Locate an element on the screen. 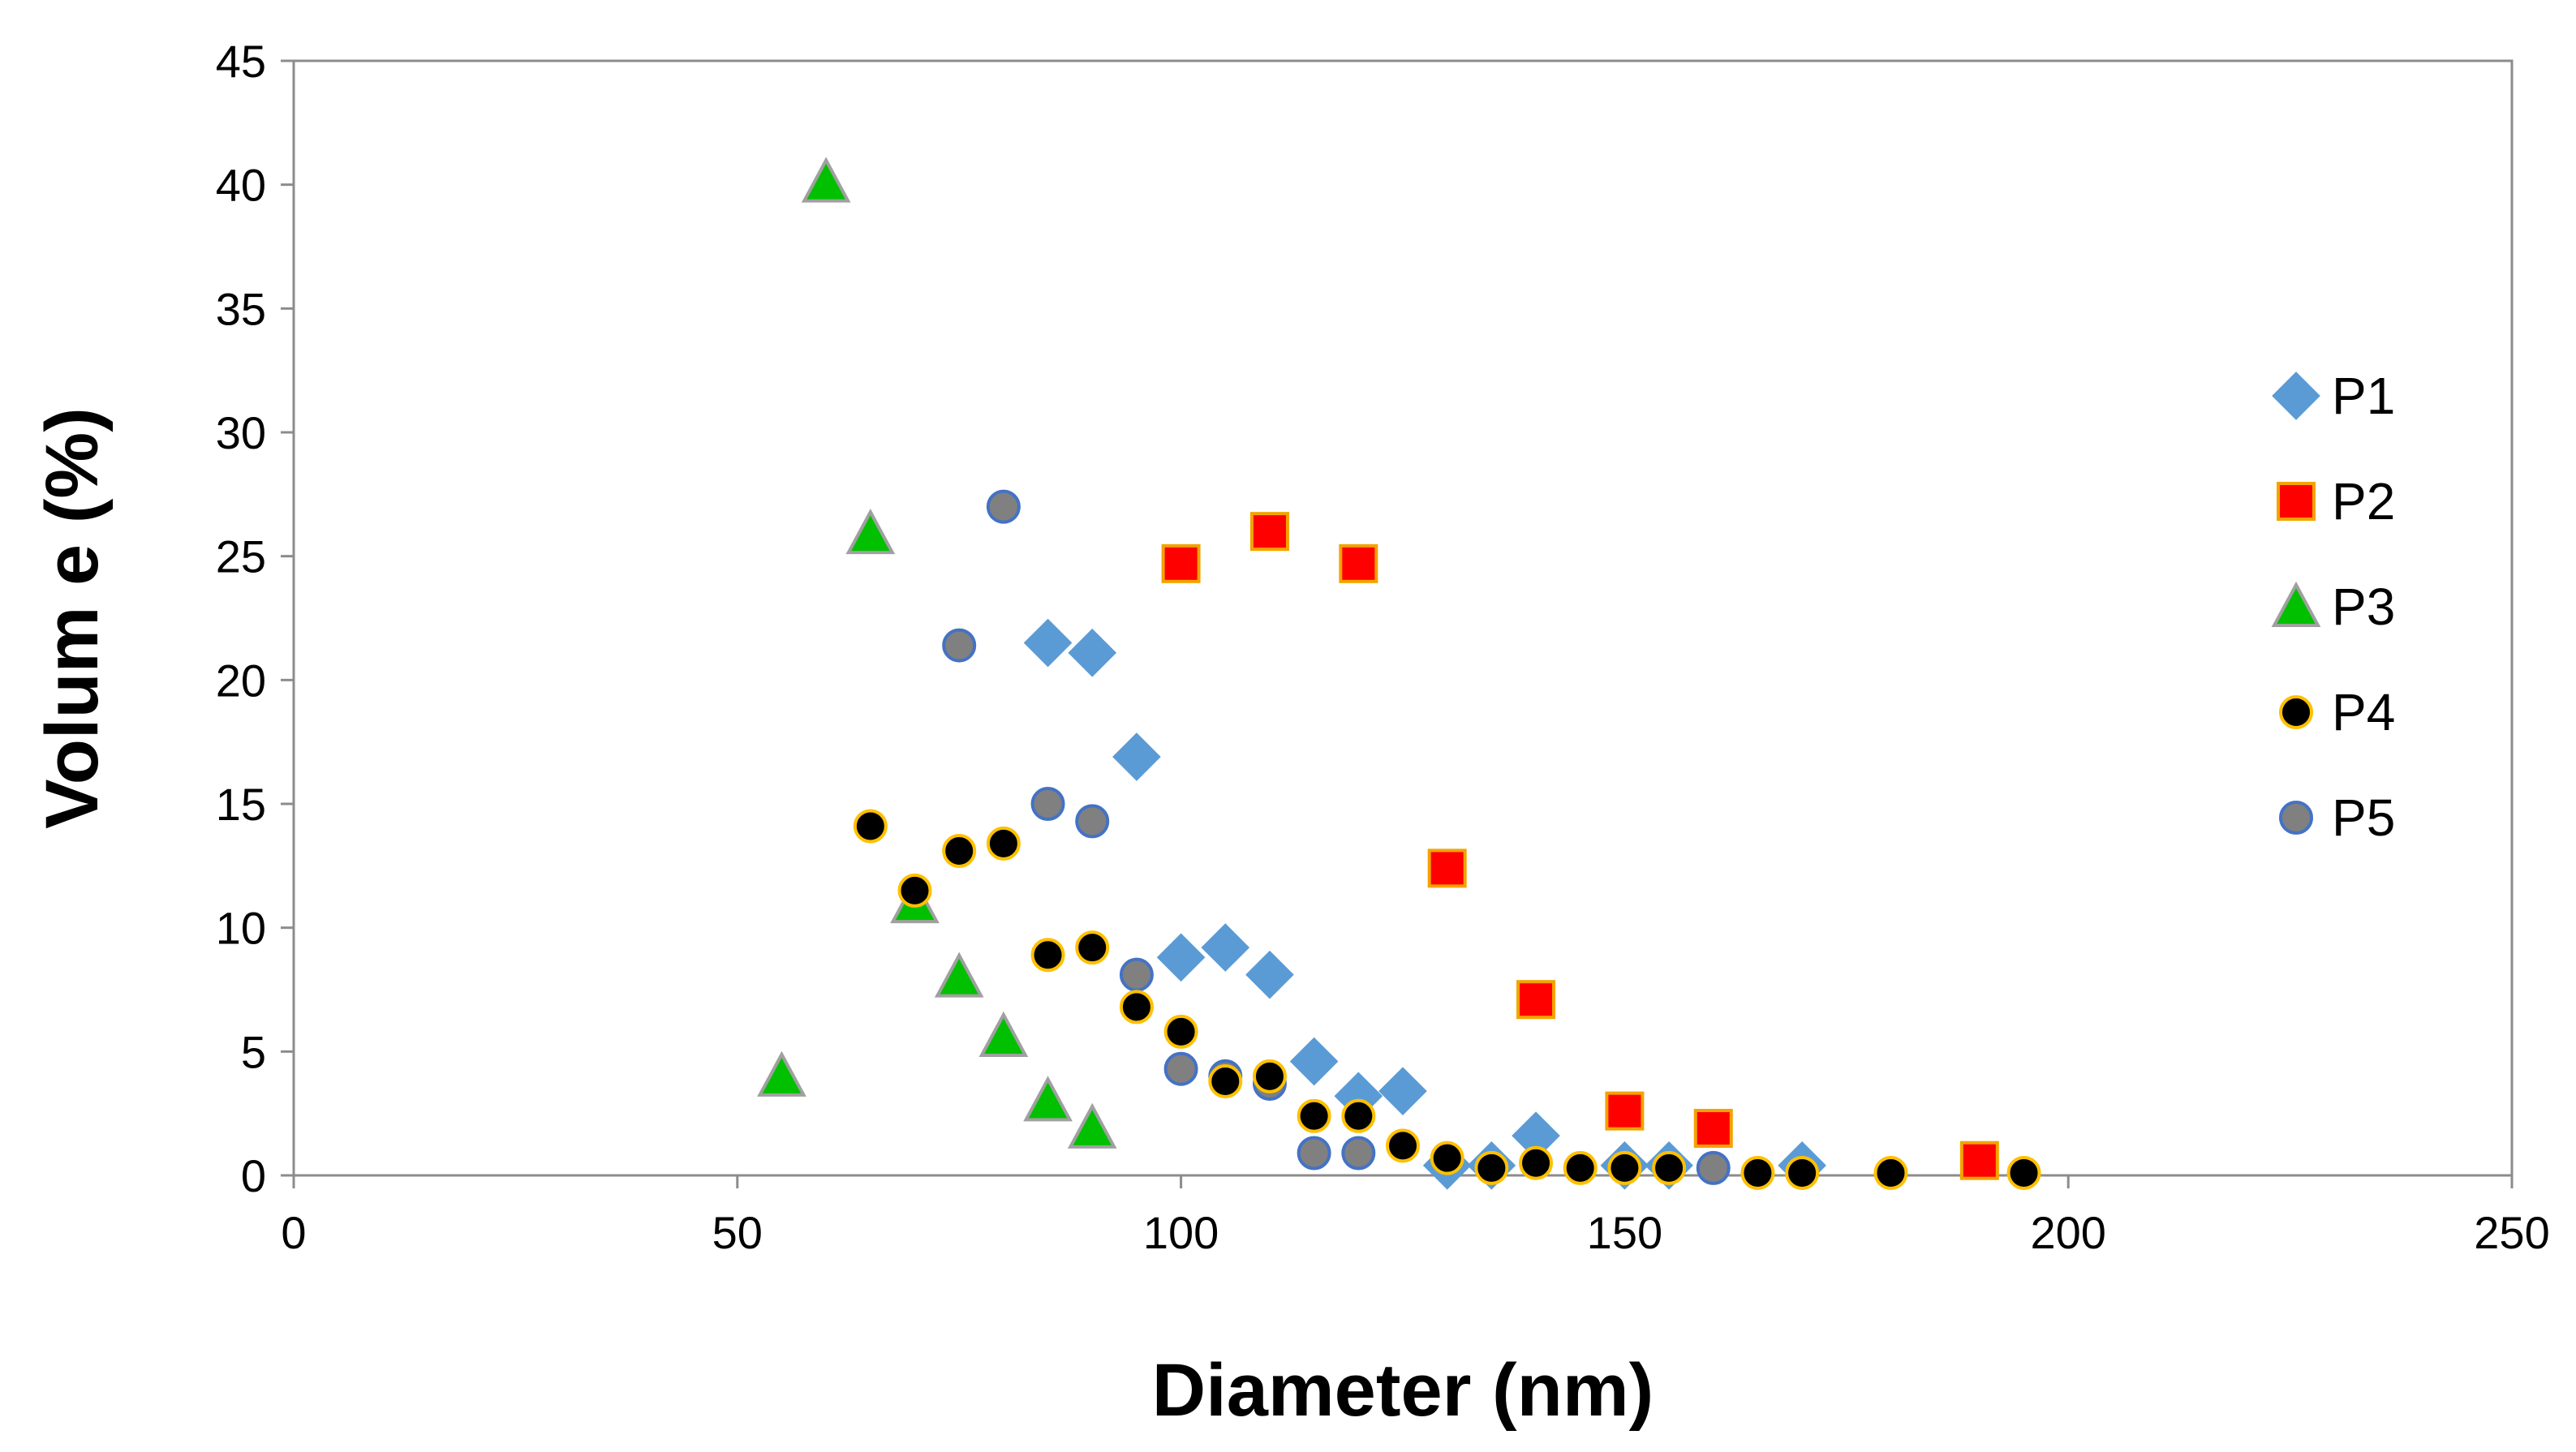  legend-item-p4: P4 is located at coordinates (2337, 712).